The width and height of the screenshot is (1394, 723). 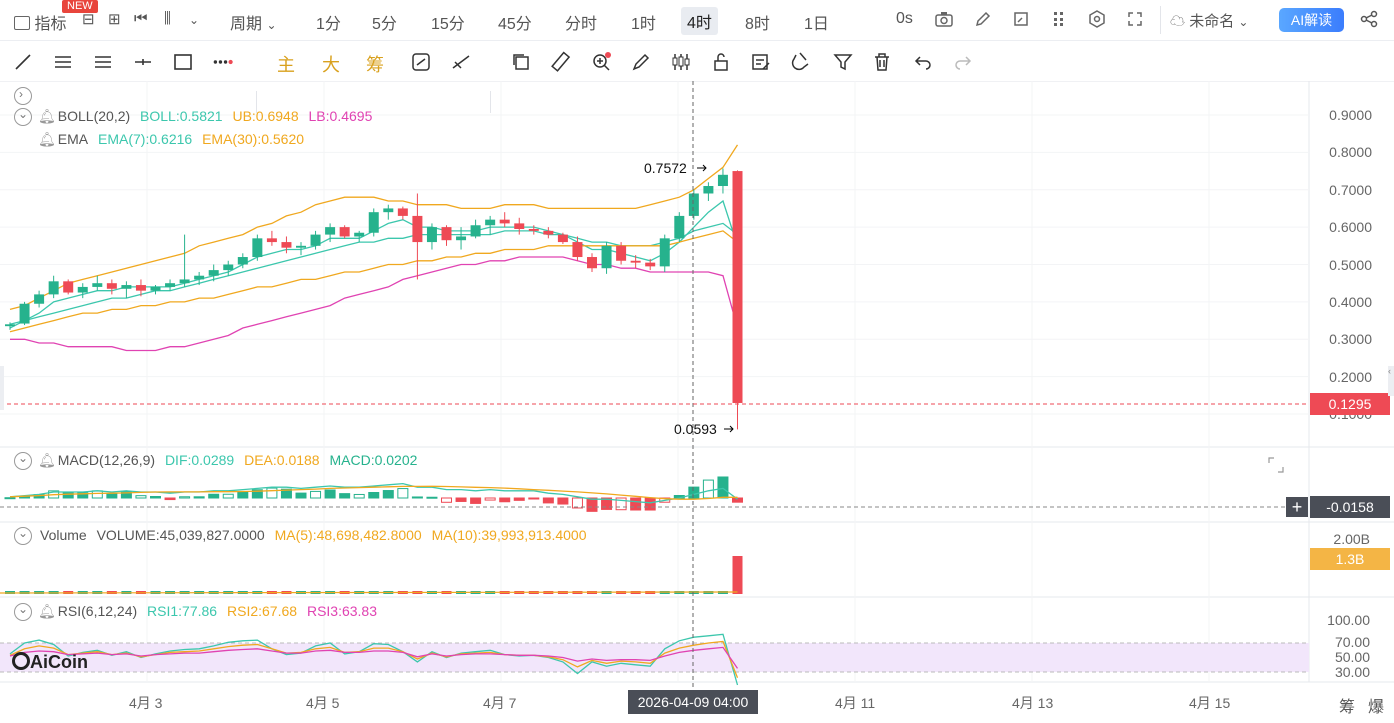 I want to click on parallel-lines-icon, so click(x=63, y=62).